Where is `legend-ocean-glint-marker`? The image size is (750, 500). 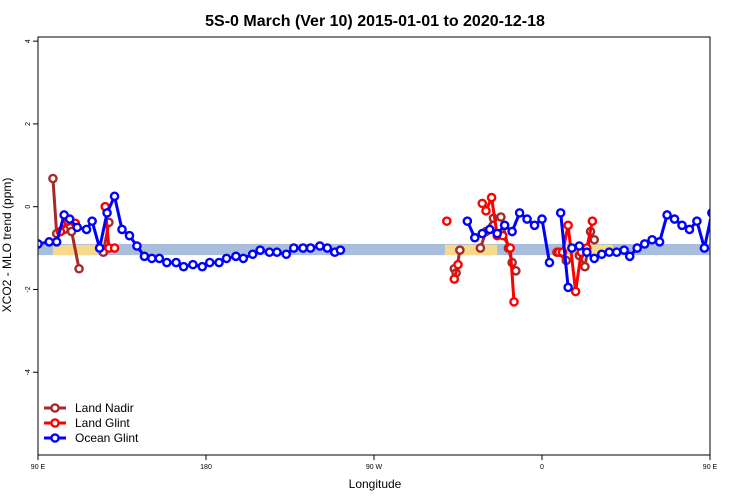 legend-ocean-glint-marker is located at coordinates (55, 438).